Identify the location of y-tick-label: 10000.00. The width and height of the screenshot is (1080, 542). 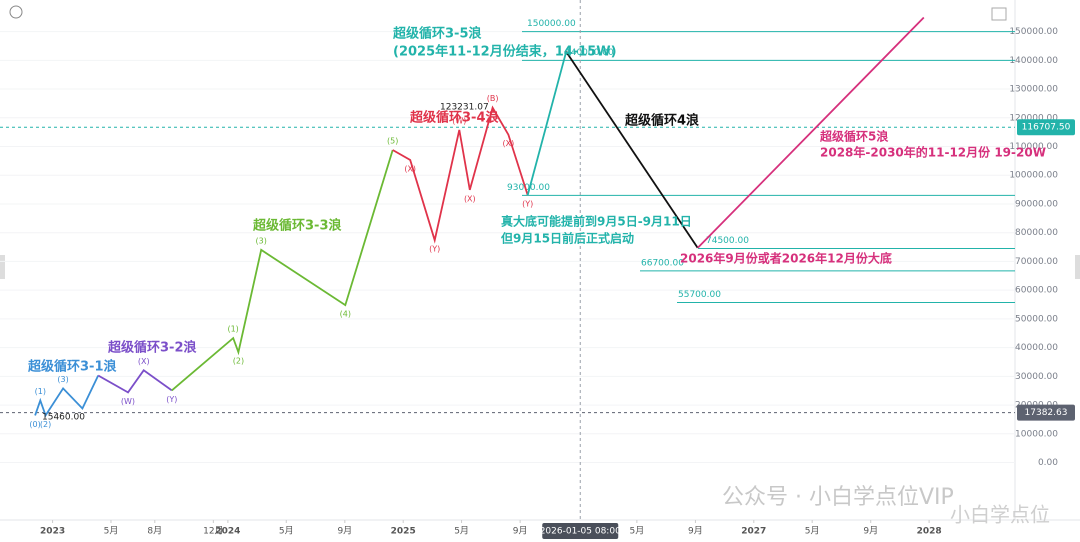
(1036, 434).